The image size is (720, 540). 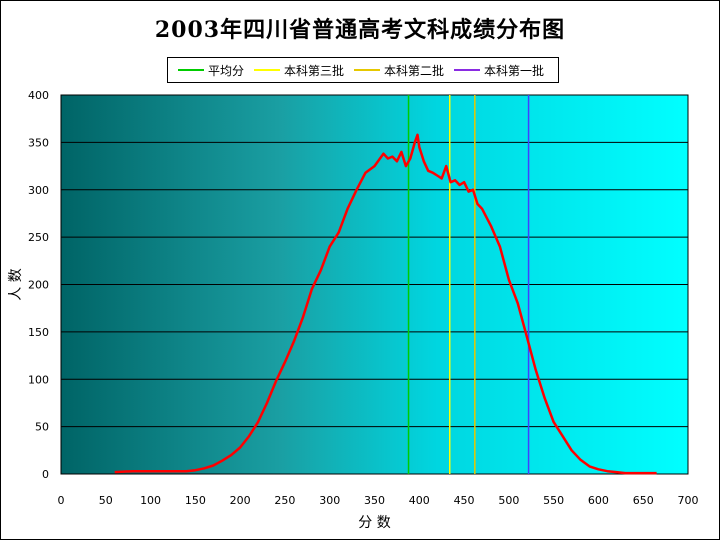 I want to click on legend-item-average: 平均分, so click(x=211, y=70).